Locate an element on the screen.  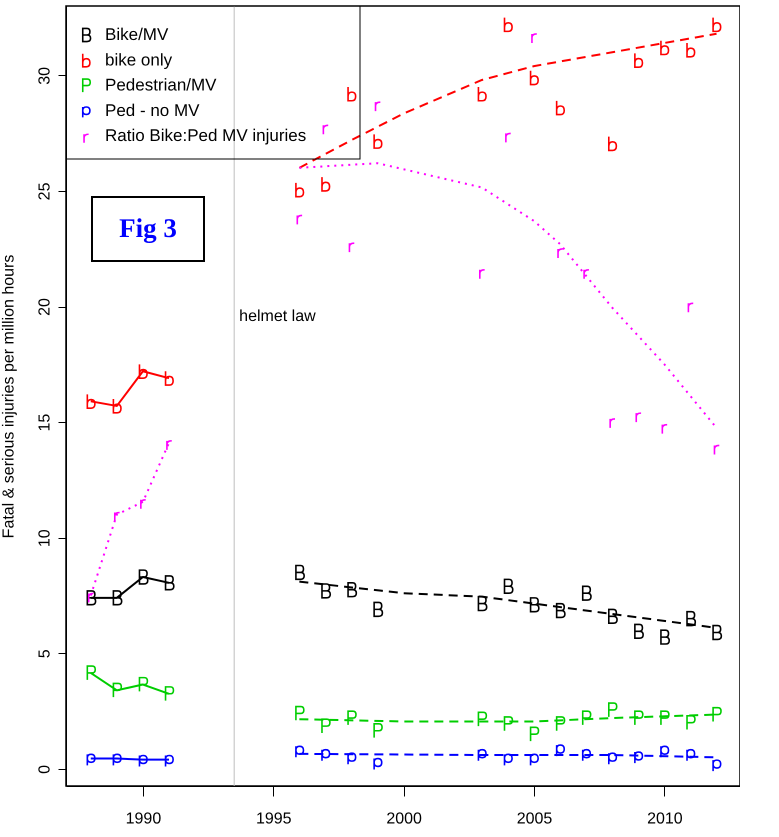
x-tick-label: 2005 is located at coordinates (534, 819).